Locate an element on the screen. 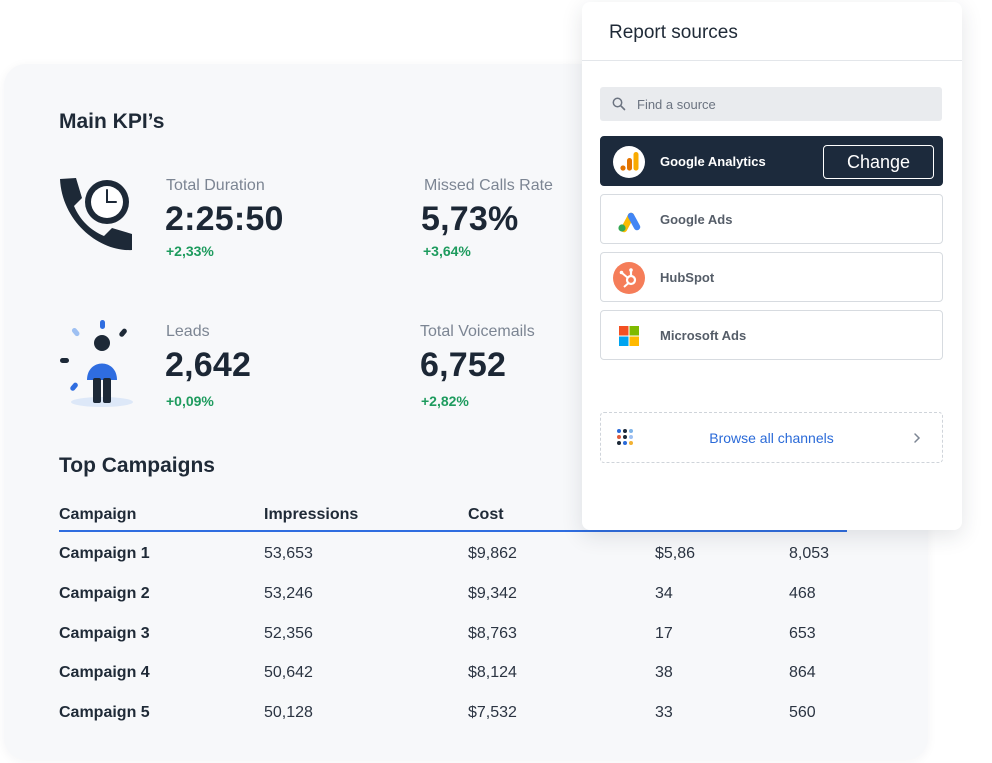 The height and width of the screenshot is (763, 992). cell-impressions: 50,128 is located at coordinates (288, 712).